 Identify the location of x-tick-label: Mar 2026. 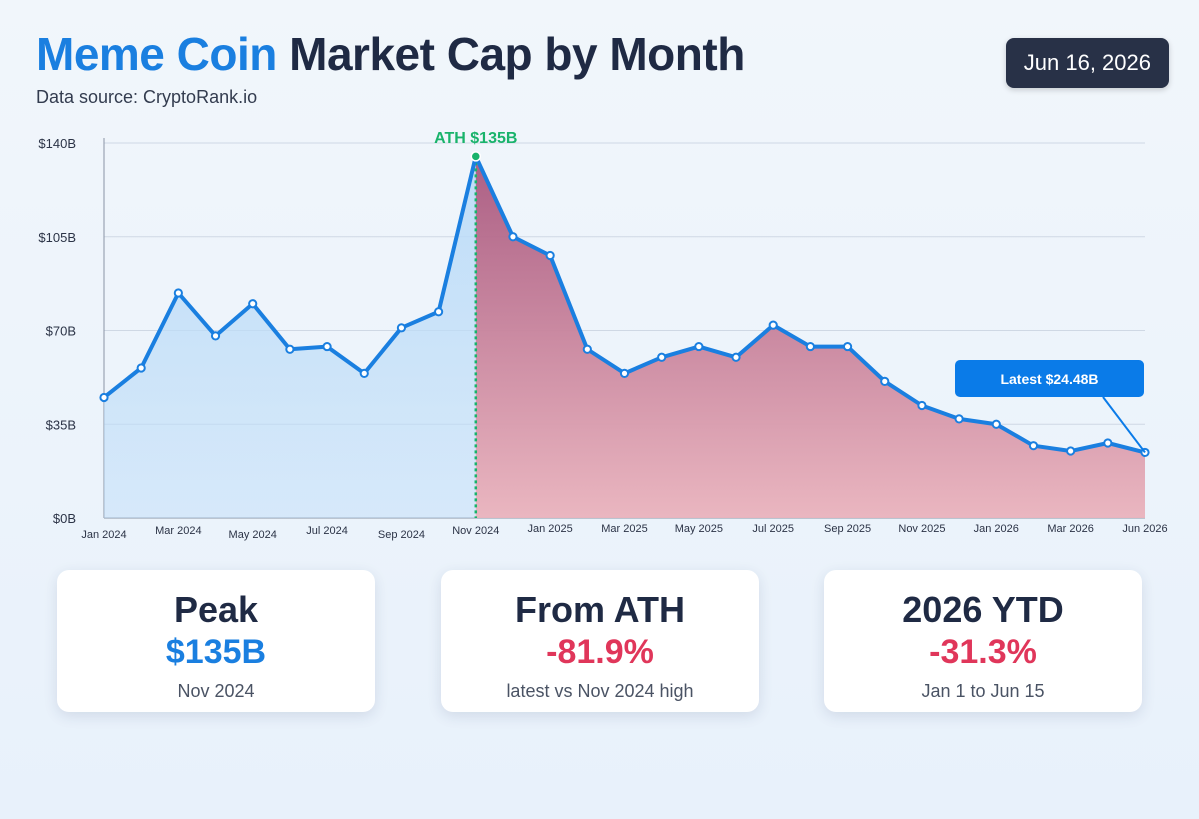
(1070, 529).